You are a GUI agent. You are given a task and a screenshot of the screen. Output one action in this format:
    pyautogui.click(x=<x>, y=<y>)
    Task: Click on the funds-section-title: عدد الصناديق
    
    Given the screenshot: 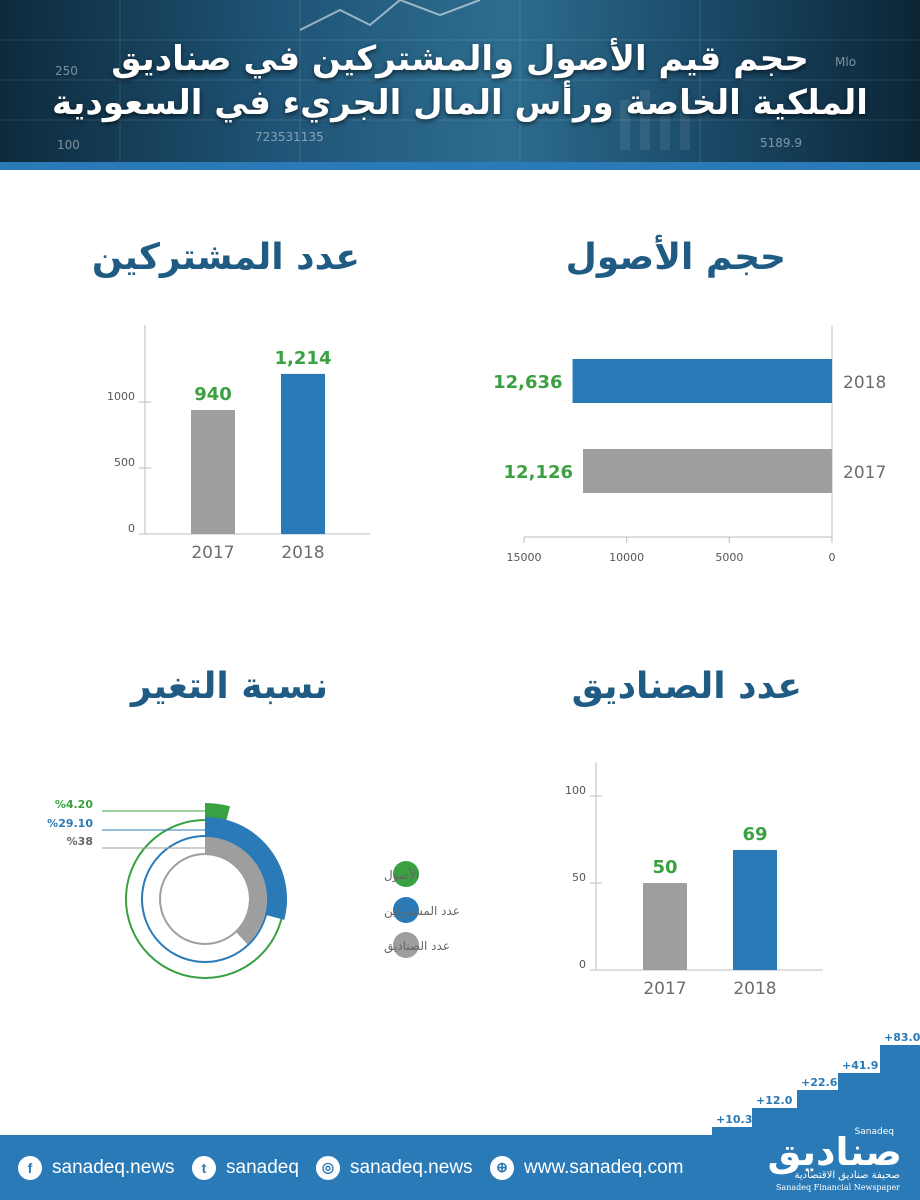 What is the action you would take?
    pyautogui.click(x=686, y=686)
    